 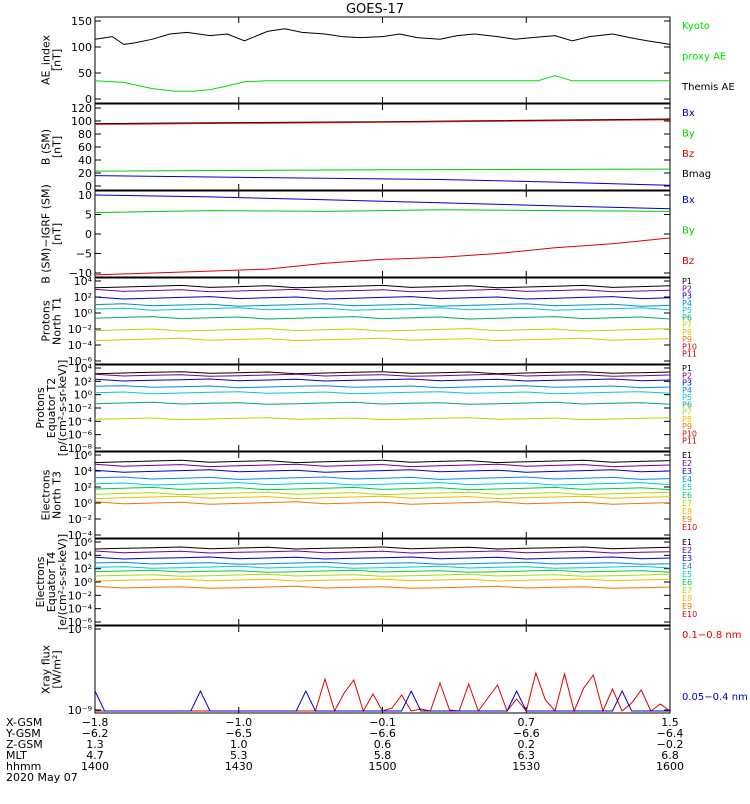 I want to click on legend-p6: P6, so click(x=687, y=317).